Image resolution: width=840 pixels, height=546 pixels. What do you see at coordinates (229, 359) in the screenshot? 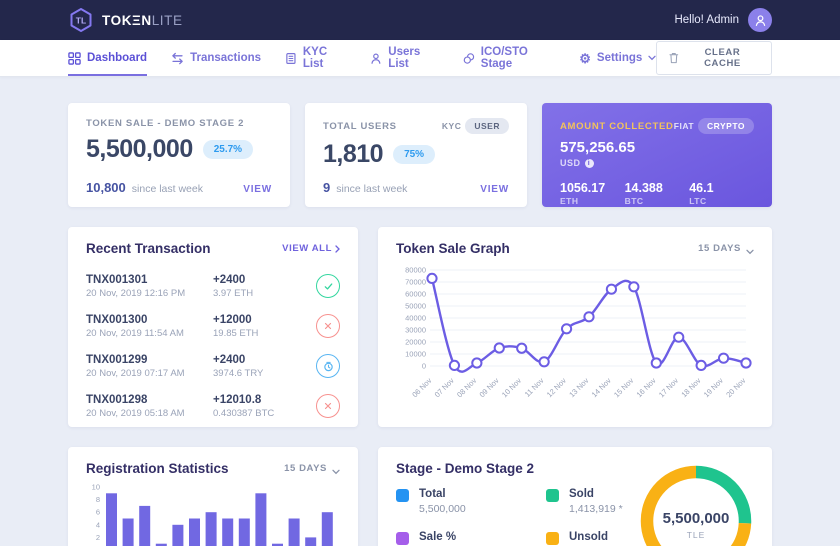
I see `transaction-amount: +2400` at bounding box center [229, 359].